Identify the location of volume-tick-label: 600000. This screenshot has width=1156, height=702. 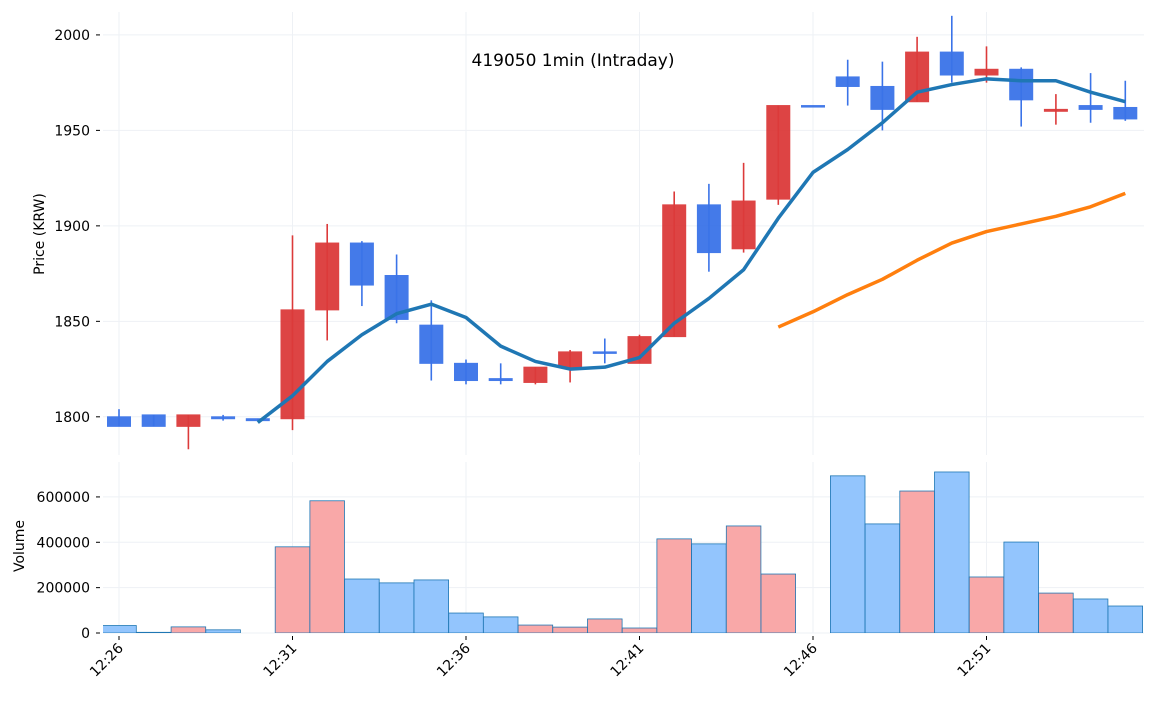
(63, 498).